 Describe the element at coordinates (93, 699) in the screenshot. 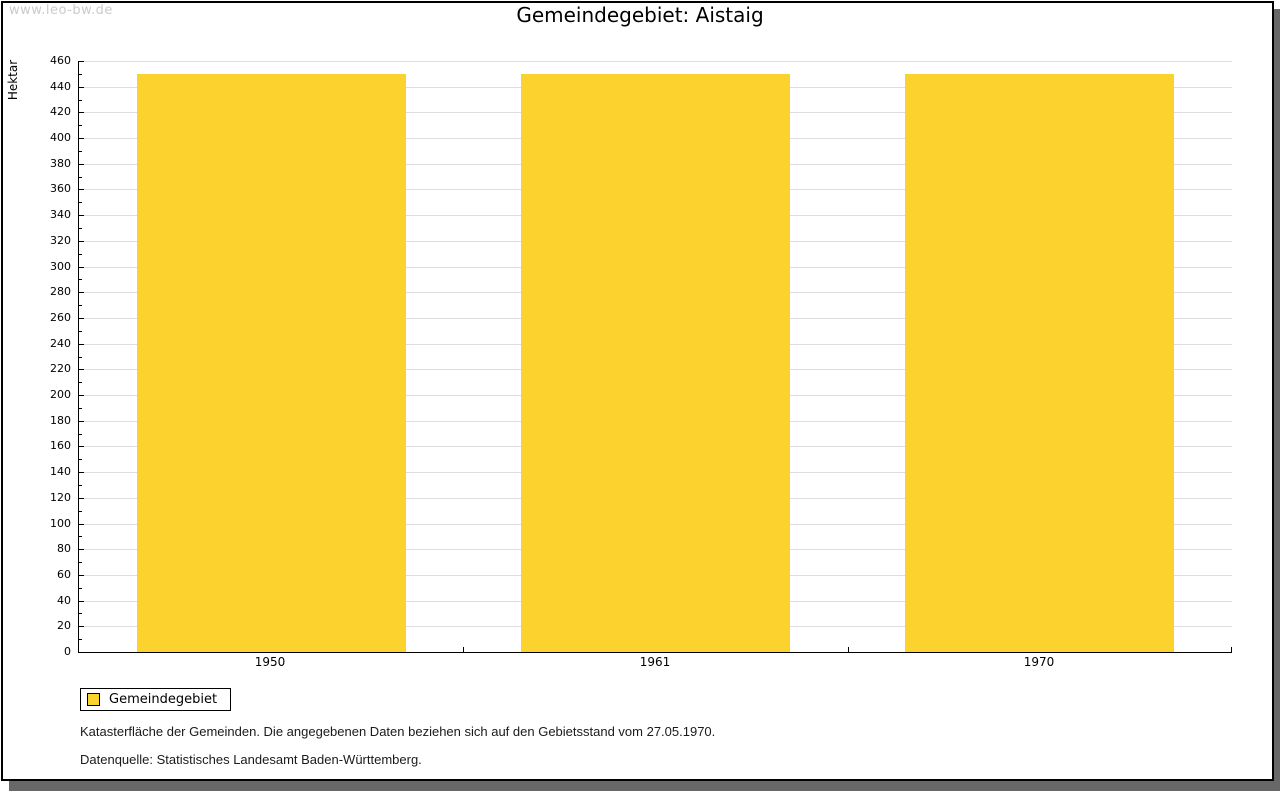

I see `legend-swatch` at that location.